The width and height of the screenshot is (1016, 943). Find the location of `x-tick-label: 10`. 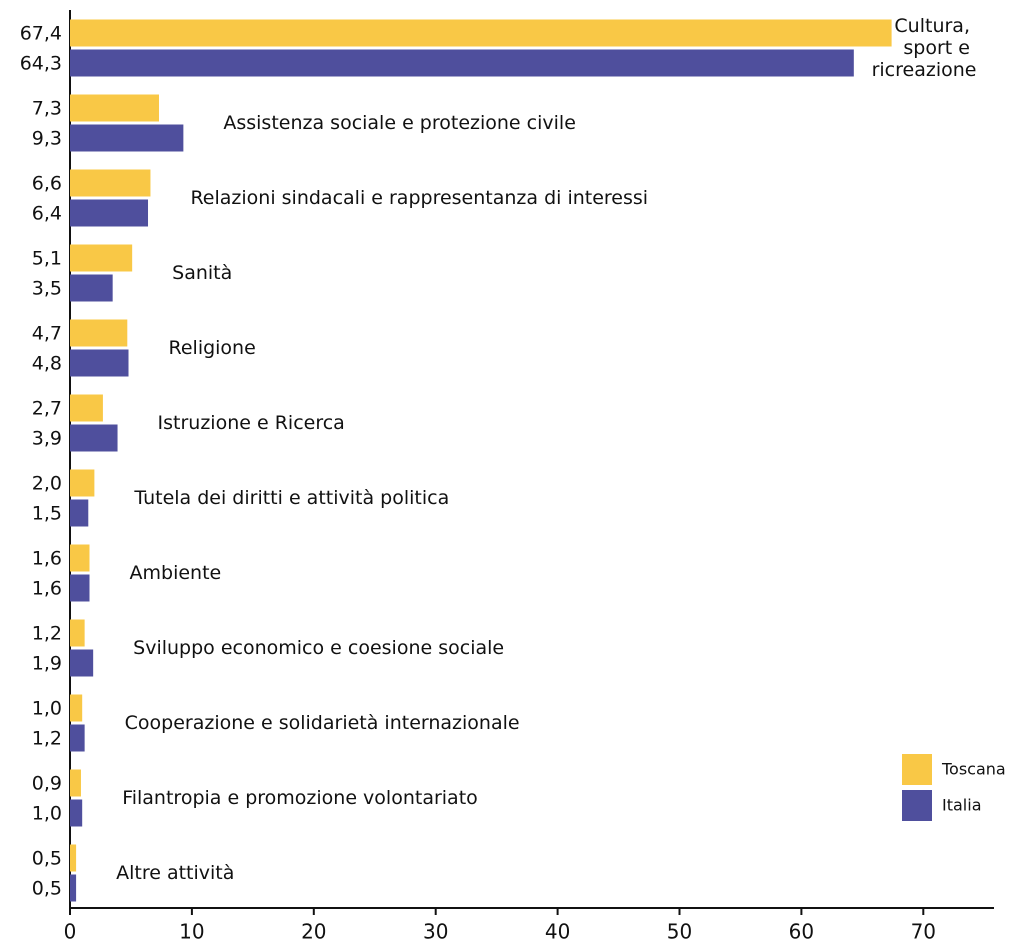

x-tick-label: 10 is located at coordinates (191, 931).